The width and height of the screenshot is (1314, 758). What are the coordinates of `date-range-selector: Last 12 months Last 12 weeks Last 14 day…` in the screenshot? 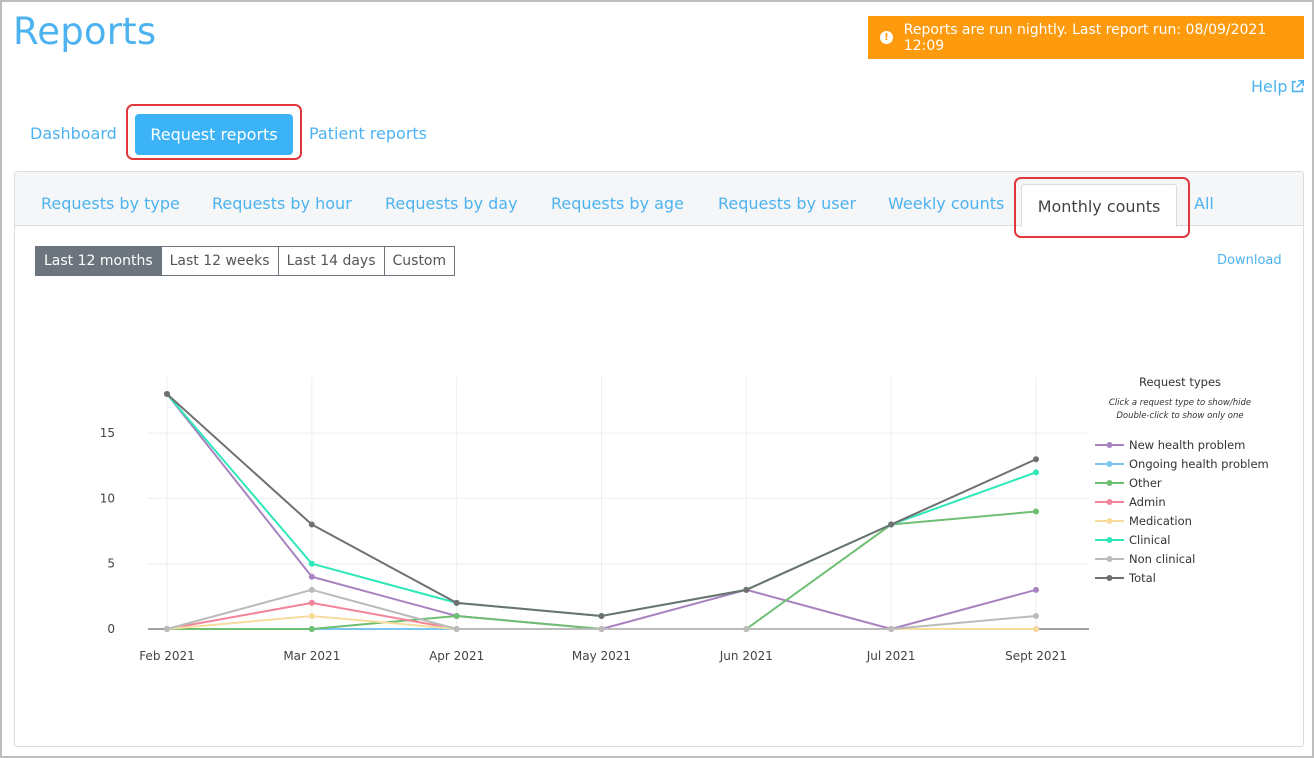 It's located at (245, 261).